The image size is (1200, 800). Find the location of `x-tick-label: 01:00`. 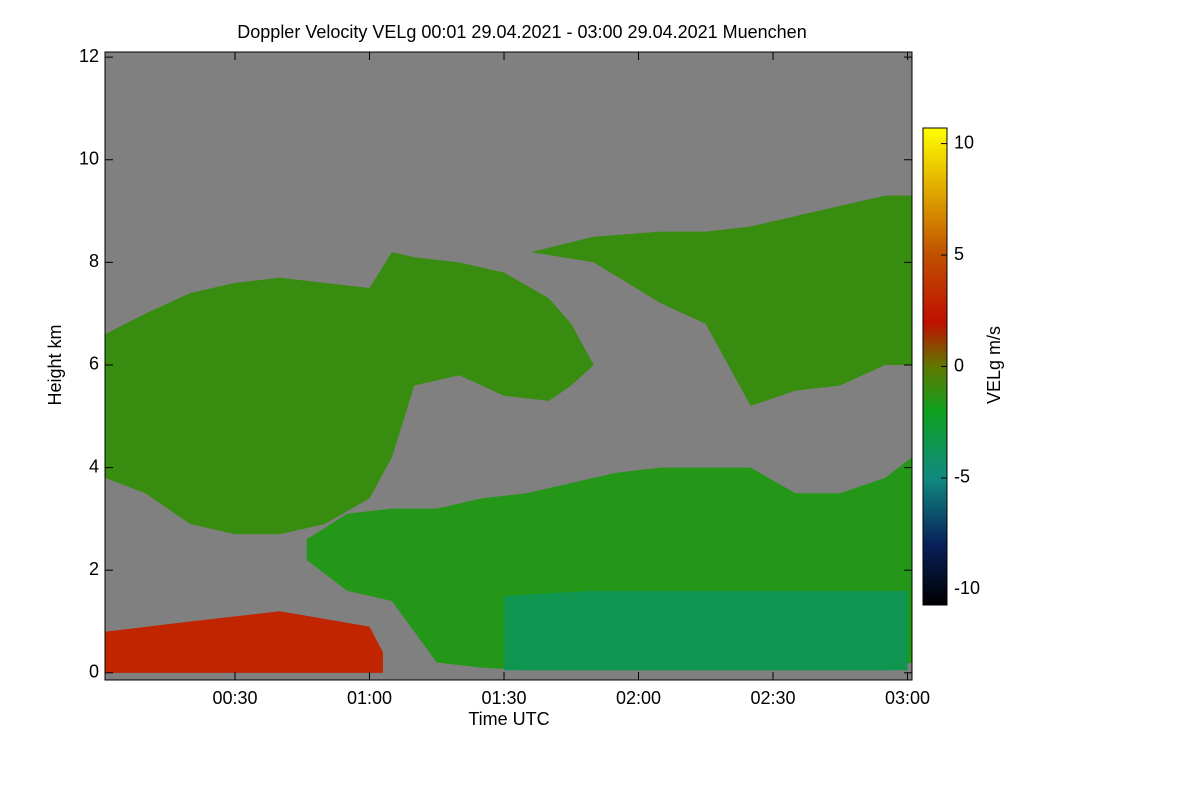

x-tick-label: 01:00 is located at coordinates (369, 698).